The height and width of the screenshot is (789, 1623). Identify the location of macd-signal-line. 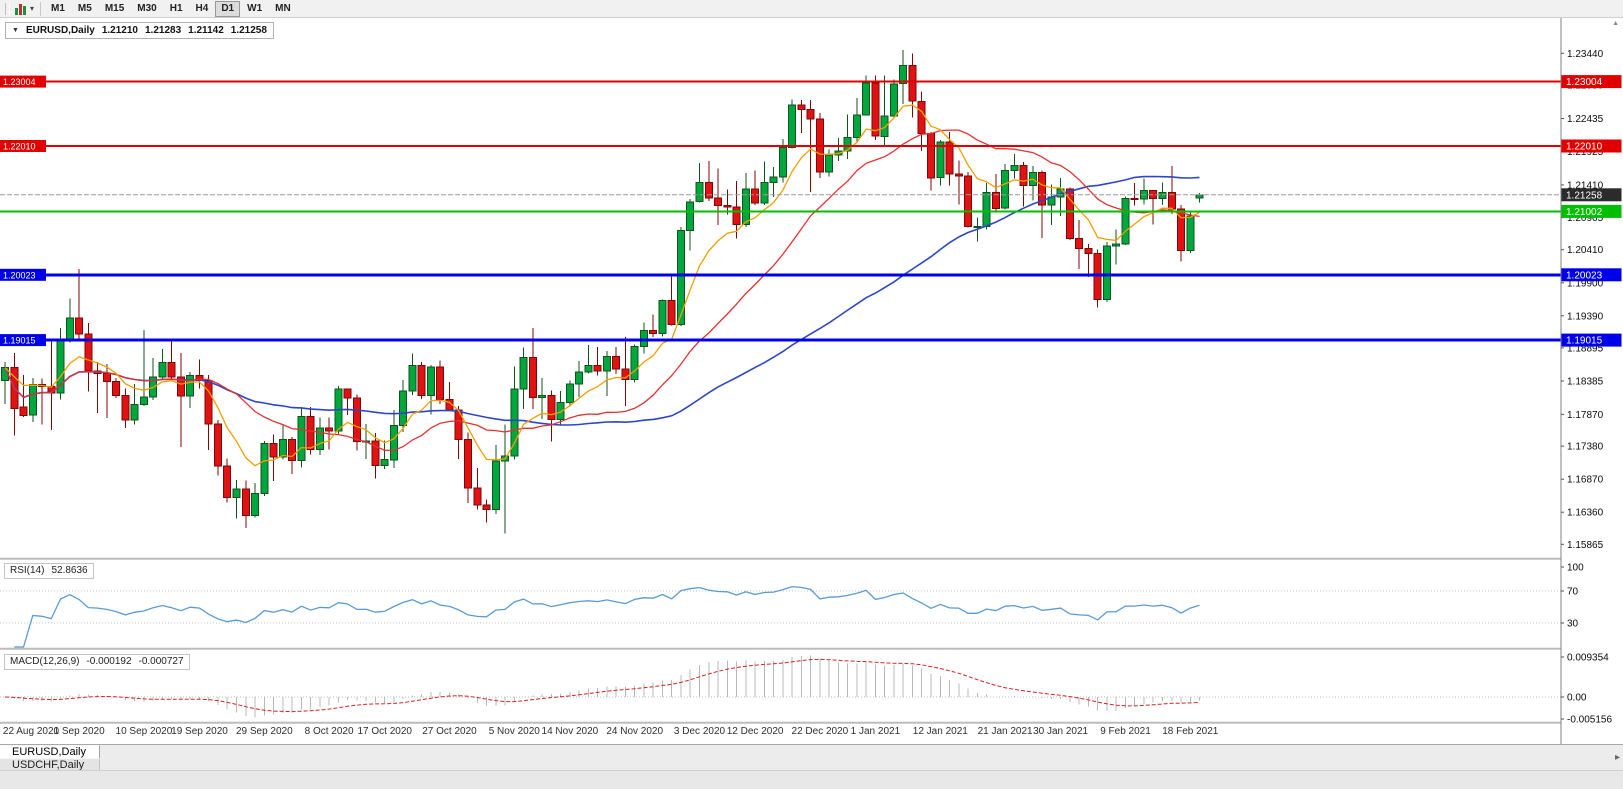
(602, 685).